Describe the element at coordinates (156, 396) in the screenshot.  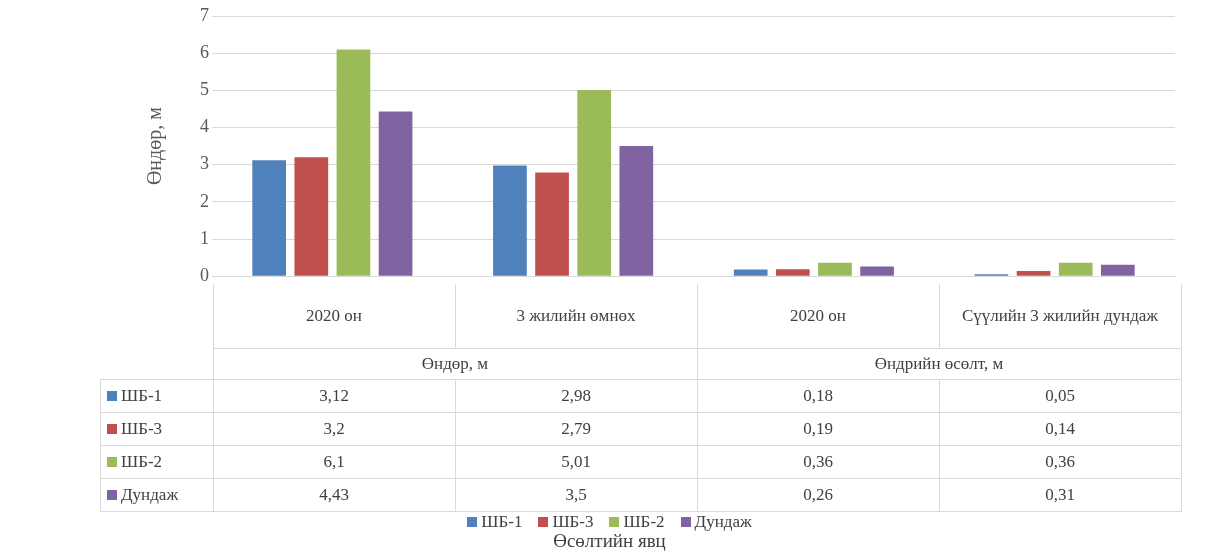
I see `legend-label: ШБ-1` at that location.